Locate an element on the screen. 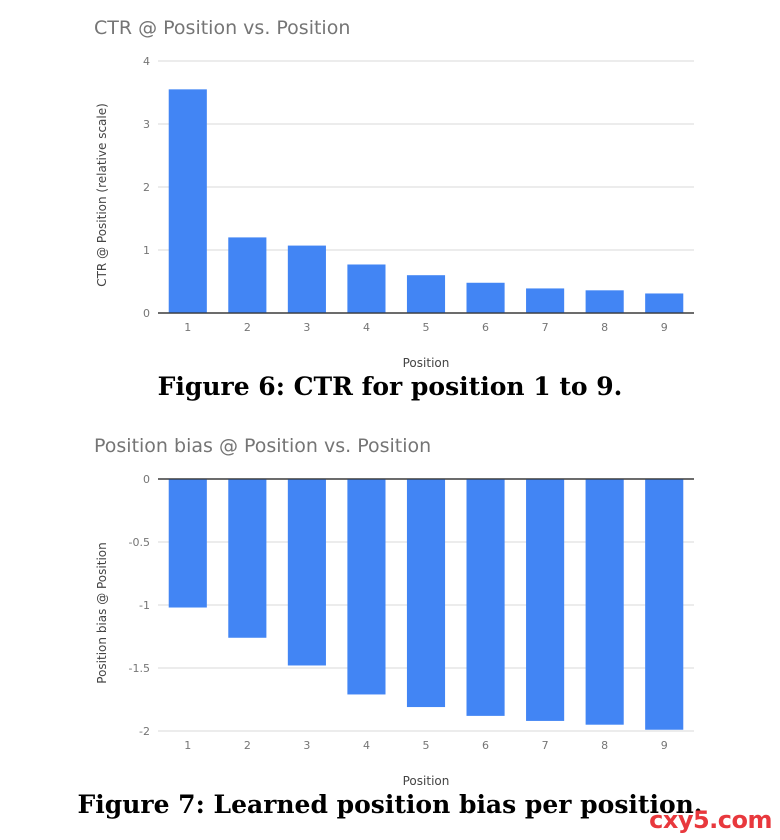  y-tick-label: 1 is located at coordinates (146, 250).